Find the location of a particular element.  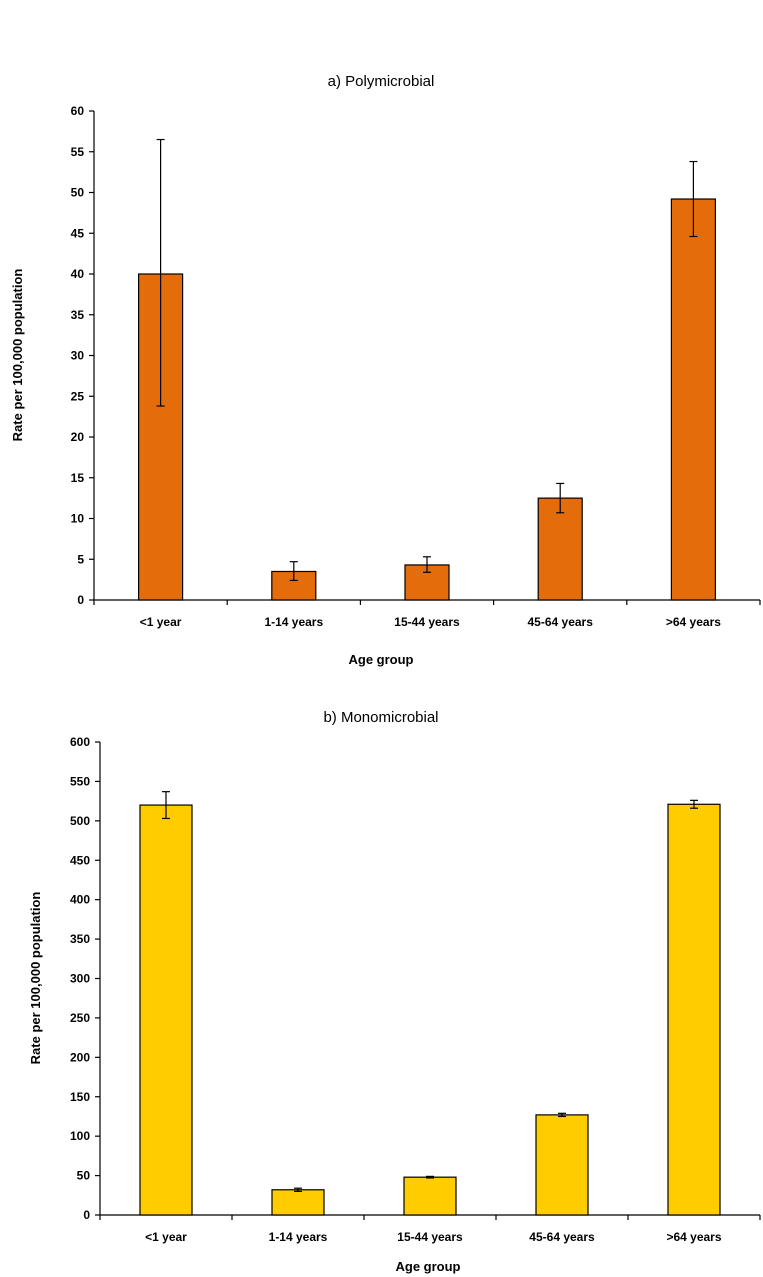

chart-title: b) Monomicrobial is located at coordinates (380, 717).